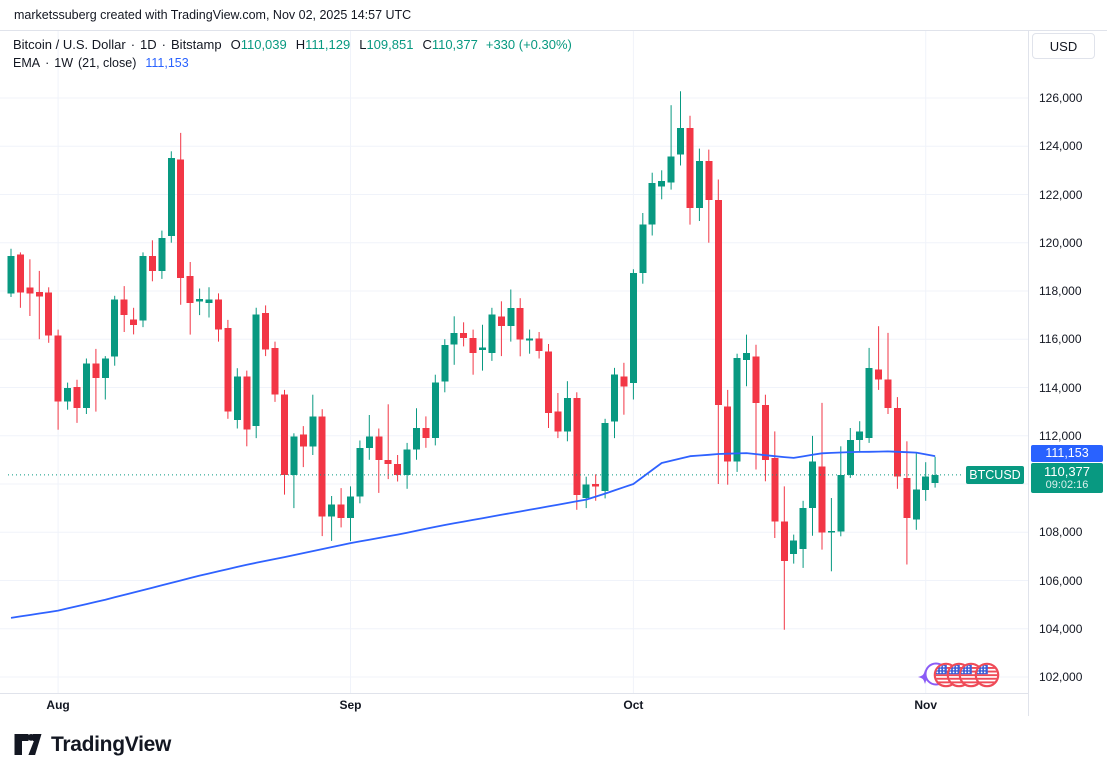 The height and width of the screenshot is (776, 1107). Describe the element at coordinates (1060, 291) in the screenshot. I see `price-axis-label: 118,000` at that location.